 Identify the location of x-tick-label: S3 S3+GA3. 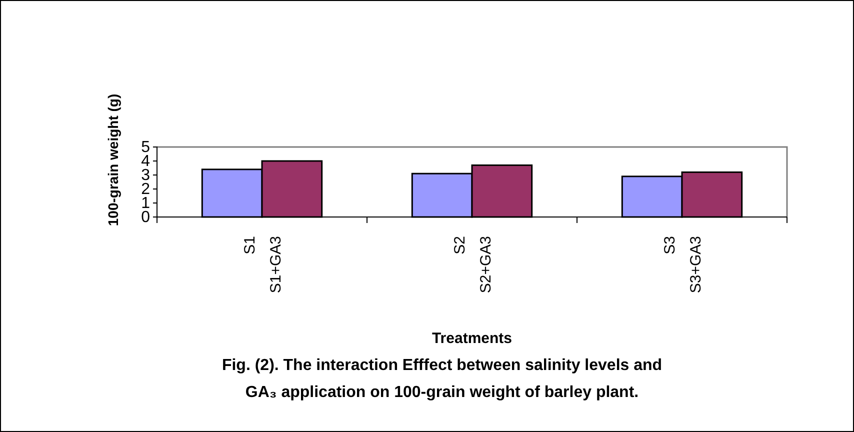
(682, 265).